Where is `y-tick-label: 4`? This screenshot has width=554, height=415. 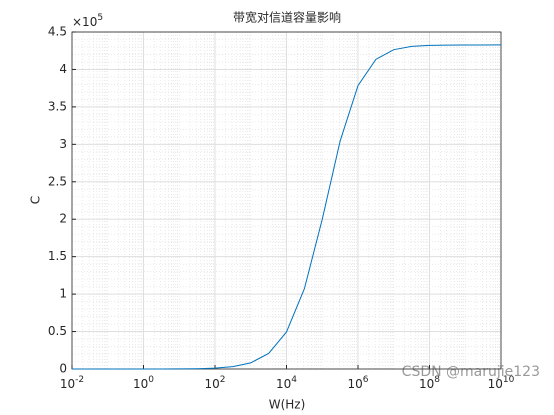
y-tick-label: 4 is located at coordinates (63, 69).